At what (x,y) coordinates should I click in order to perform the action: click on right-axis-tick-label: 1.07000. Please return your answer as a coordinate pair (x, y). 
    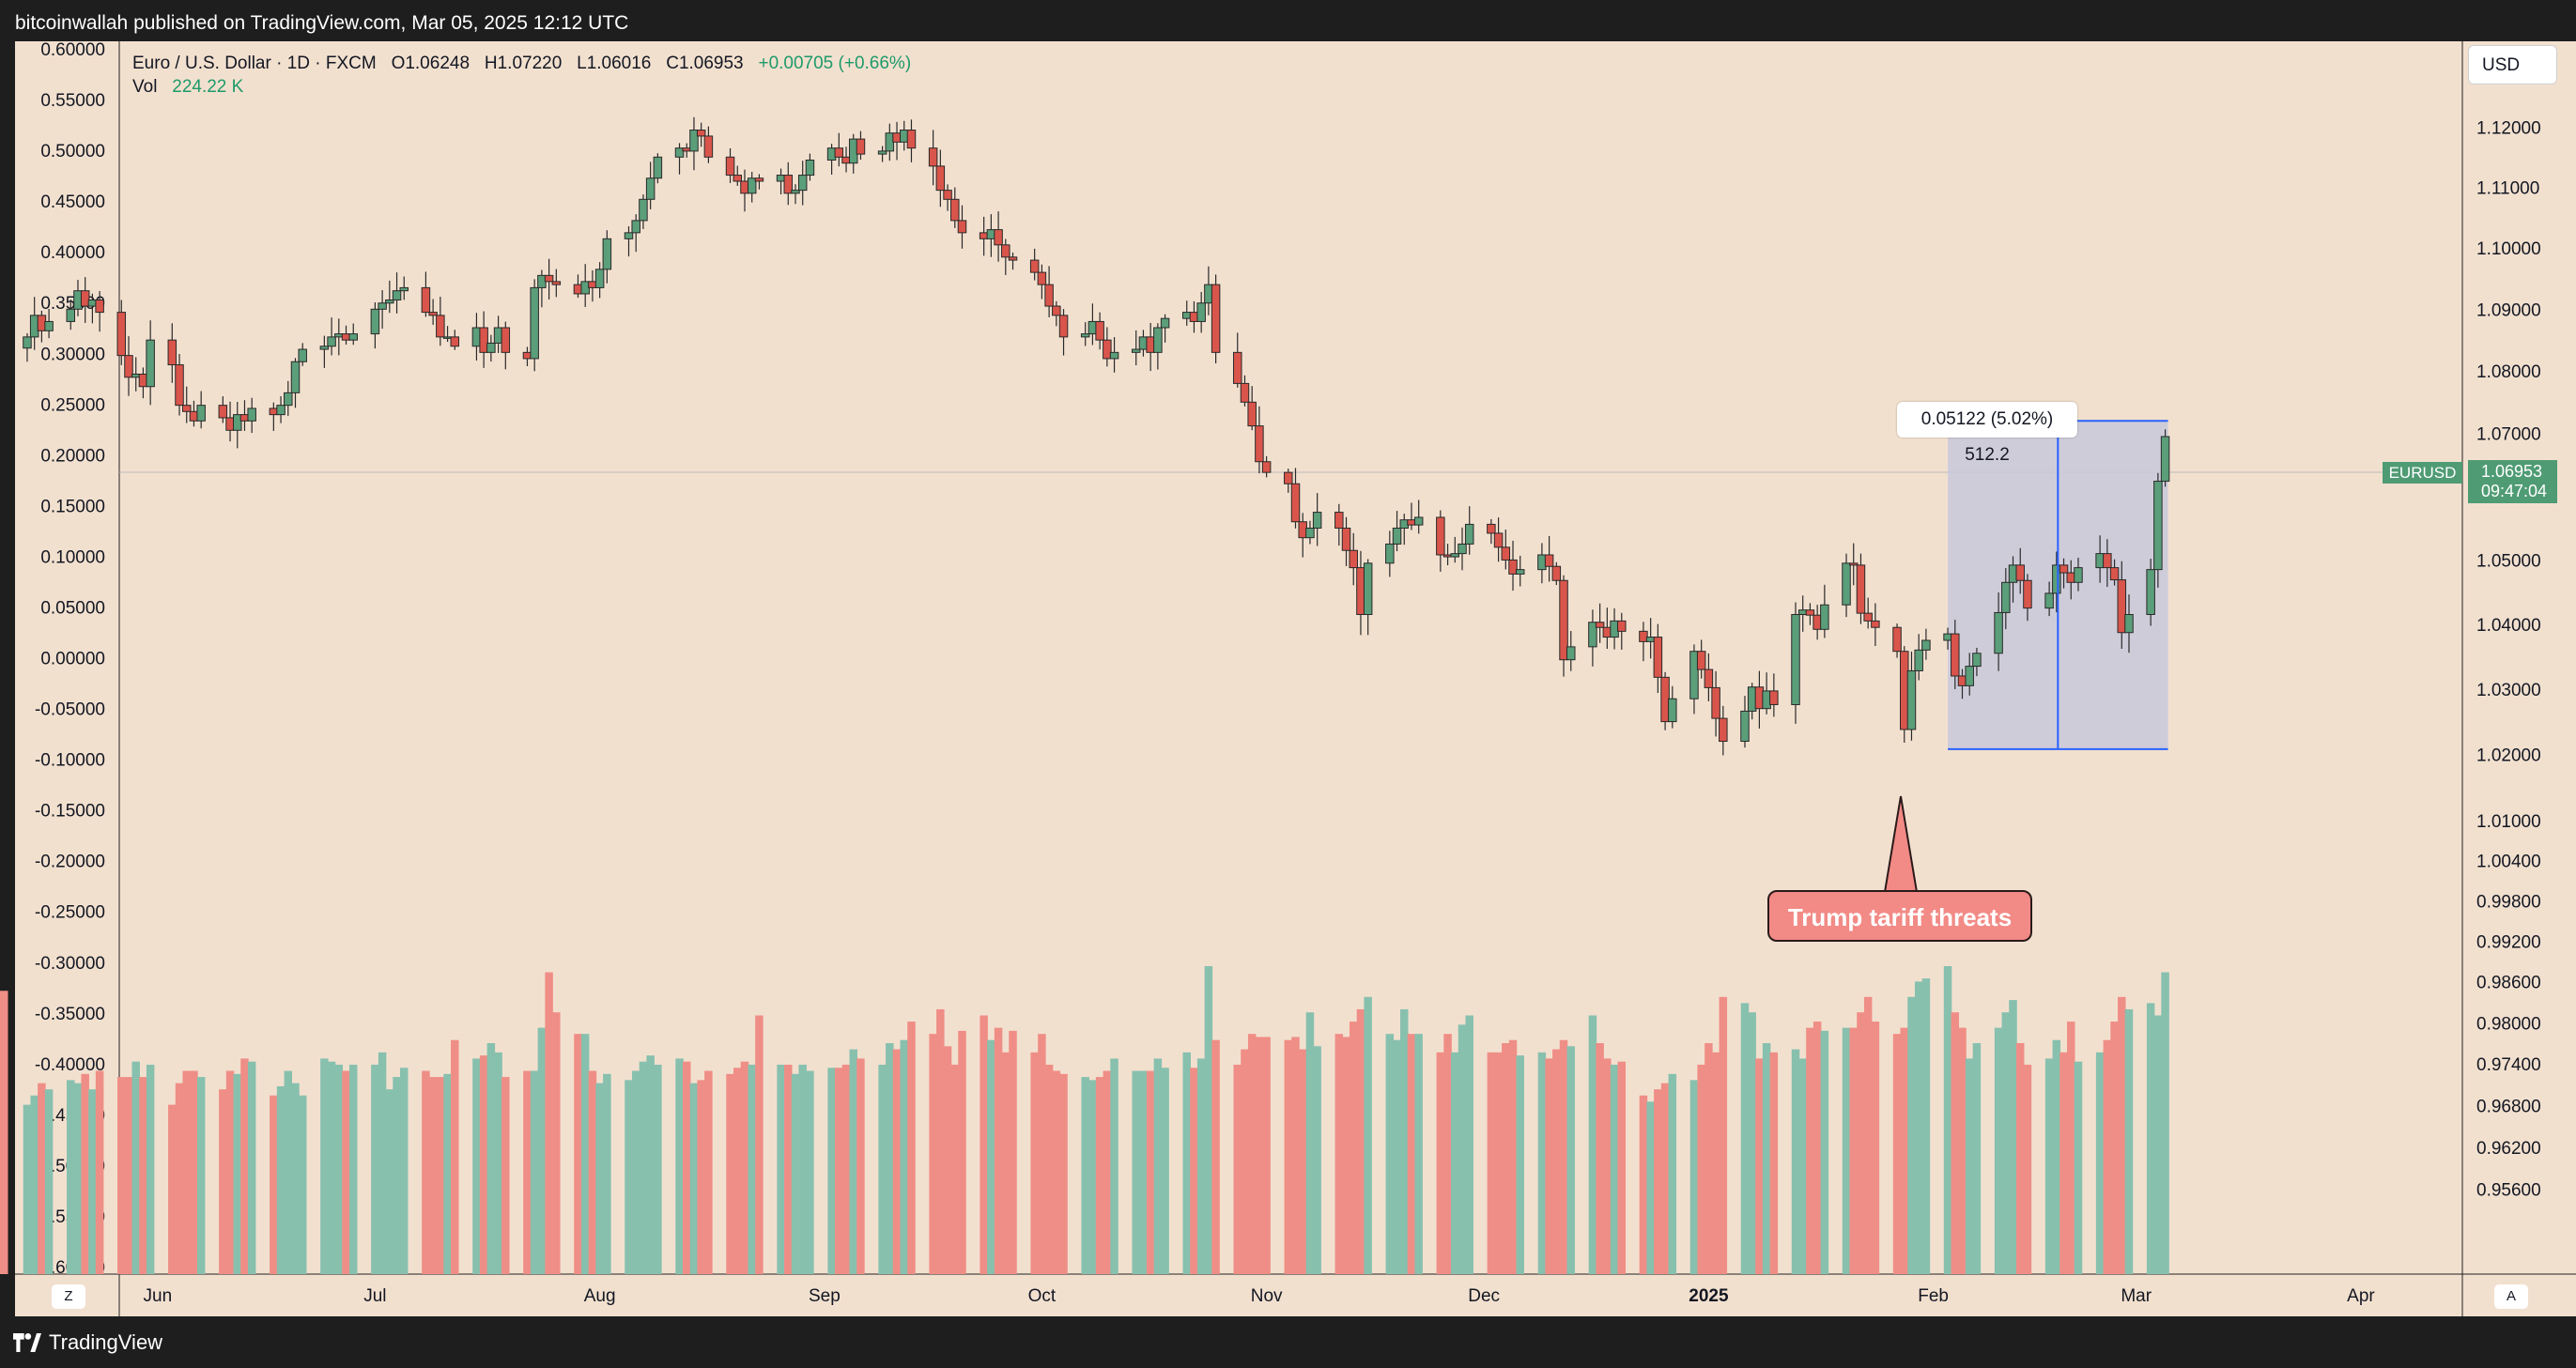
    Looking at the image, I should click on (2508, 435).